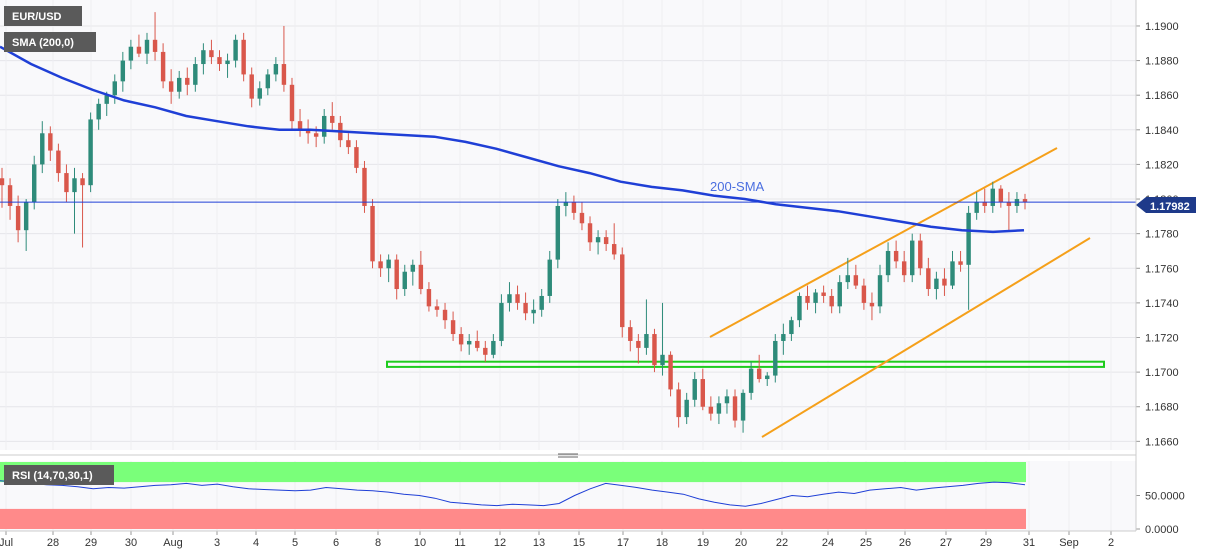  What do you see at coordinates (1162, 269) in the screenshot?
I see `price-tick-label: 1.1760` at bounding box center [1162, 269].